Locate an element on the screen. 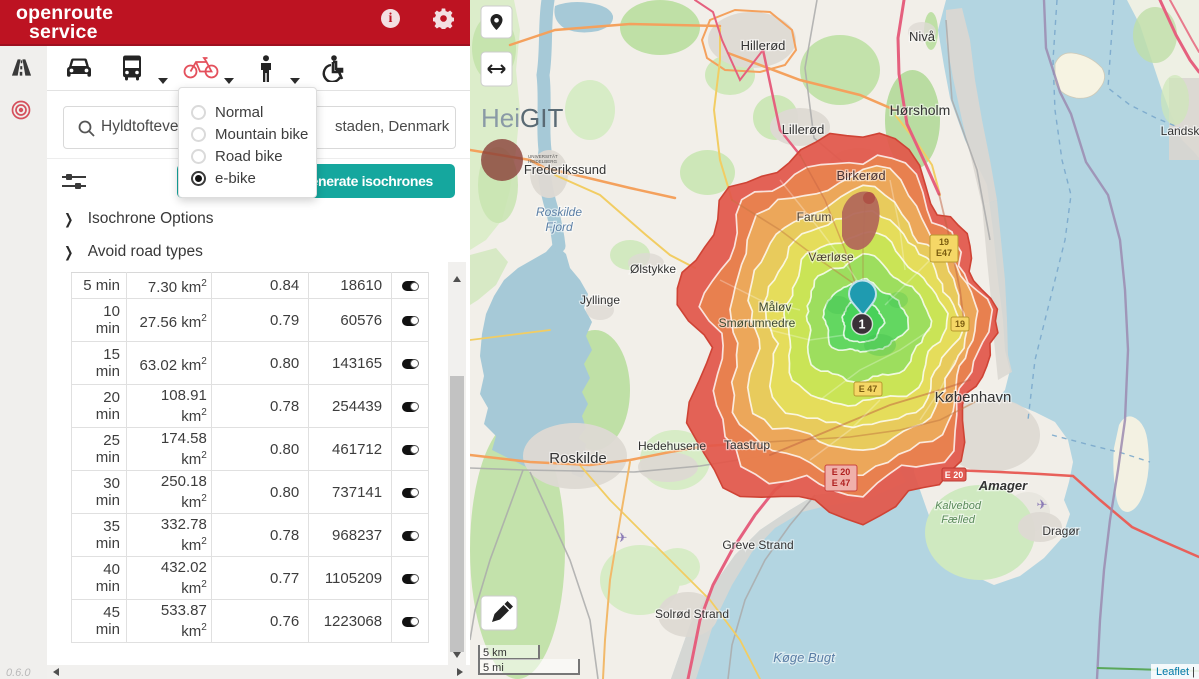 The image size is (1199, 679). svg-text: 5 mi is located at coordinates (493, 668).